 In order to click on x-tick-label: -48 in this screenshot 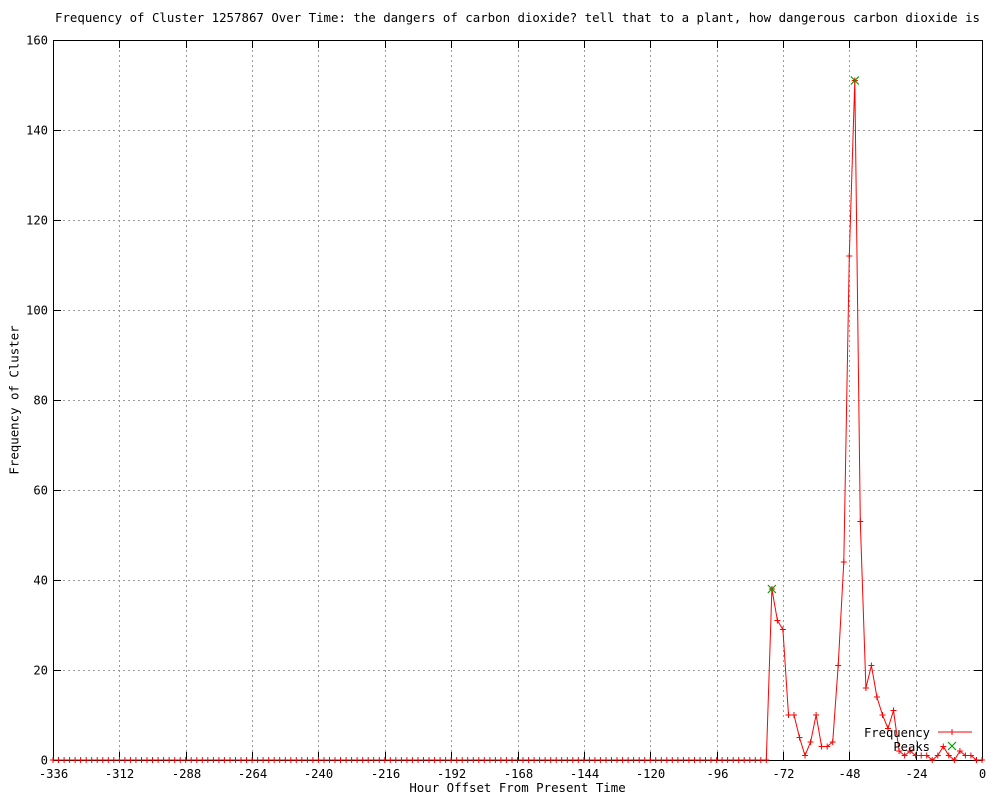, I will do `click(849, 774)`.